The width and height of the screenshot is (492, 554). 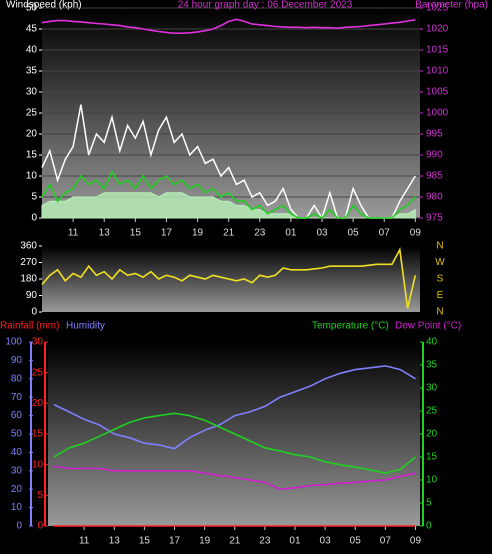 What do you see at coordinates (17, 434) in the screenshot?
I see `y3-tick-label: 50` at bounding box center [17, 434].